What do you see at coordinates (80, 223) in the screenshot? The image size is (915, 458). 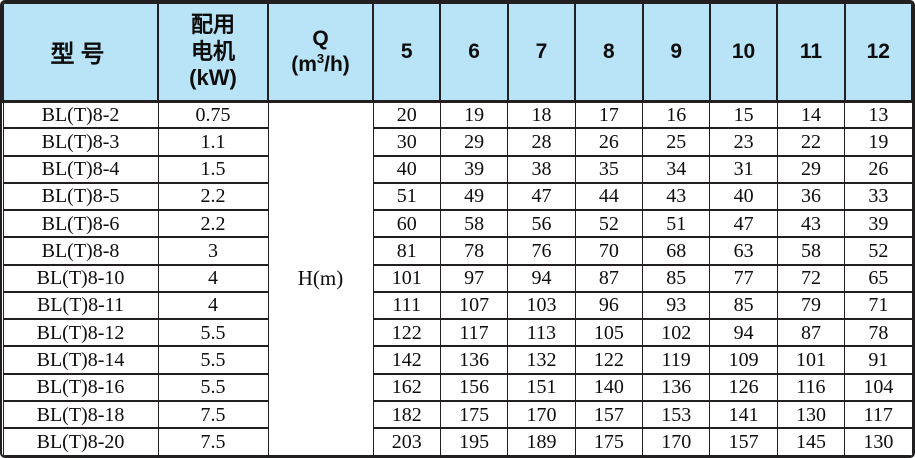 I see `model-cell: BL(T)8-6` at bounding box center [80, 223].